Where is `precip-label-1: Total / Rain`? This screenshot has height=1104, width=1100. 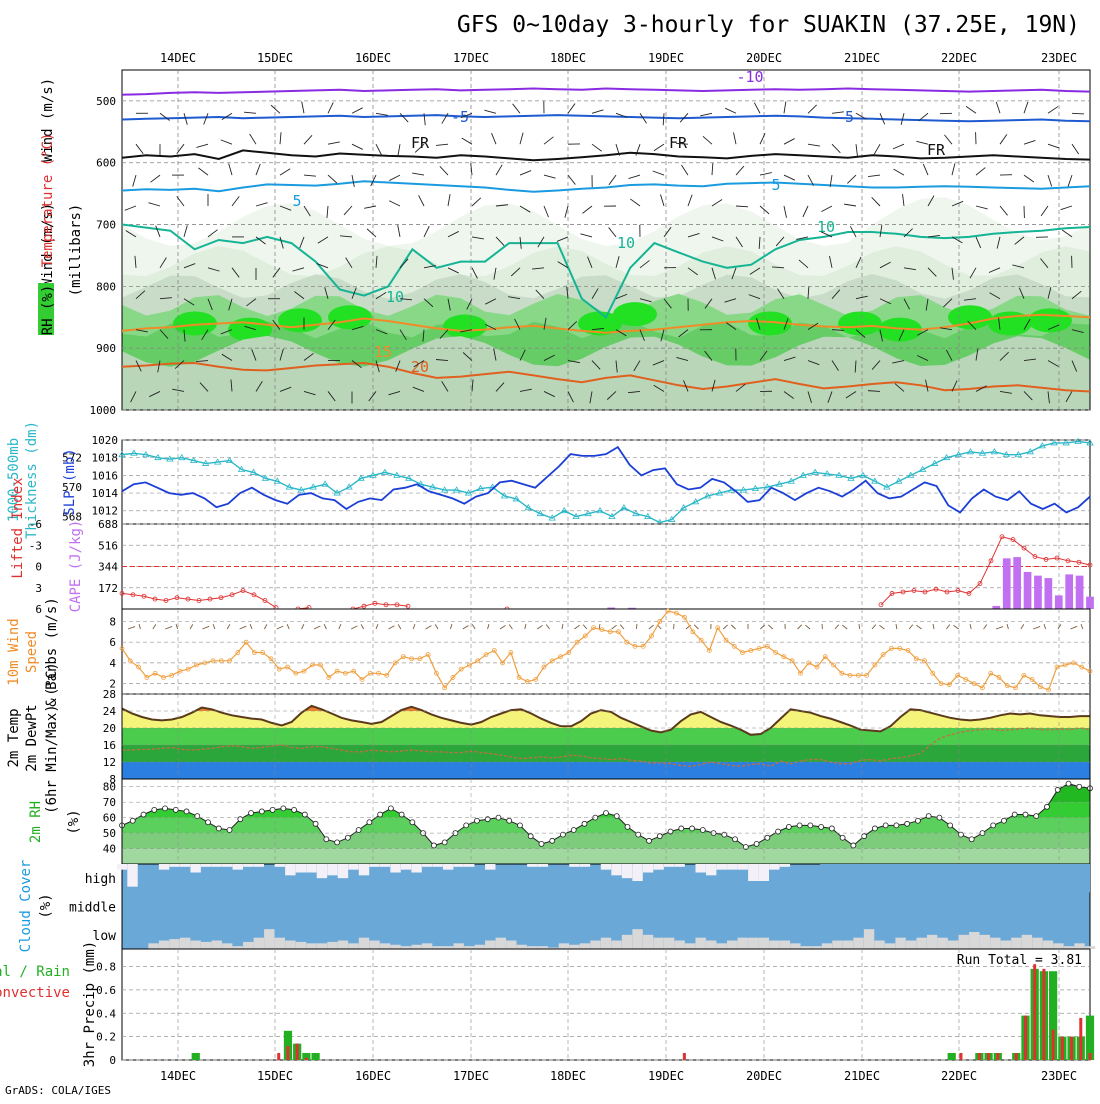 precip-label-1: Total / Rain is located at coordinates (35, 972).